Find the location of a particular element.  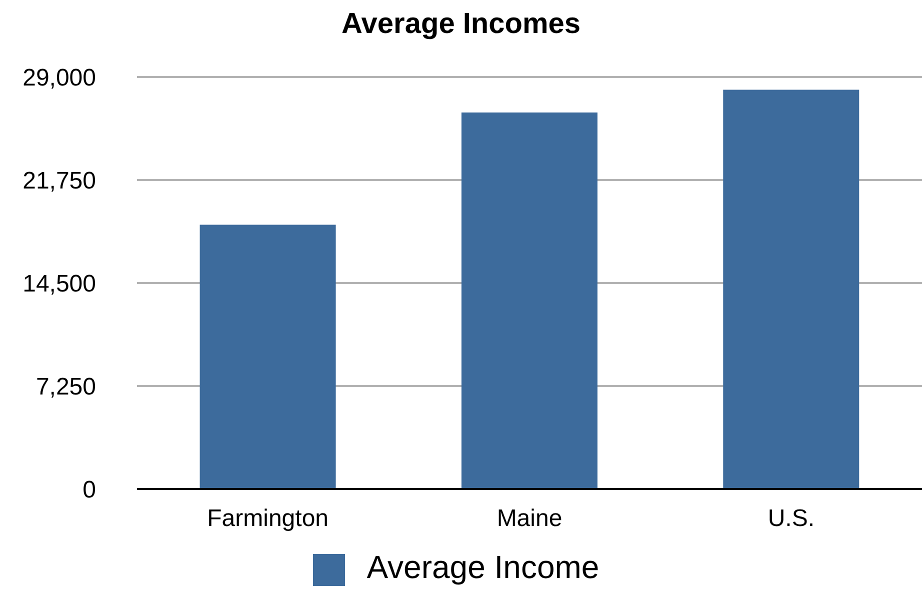

chart-title: Average Incomes is located at coordinates (461, 24).